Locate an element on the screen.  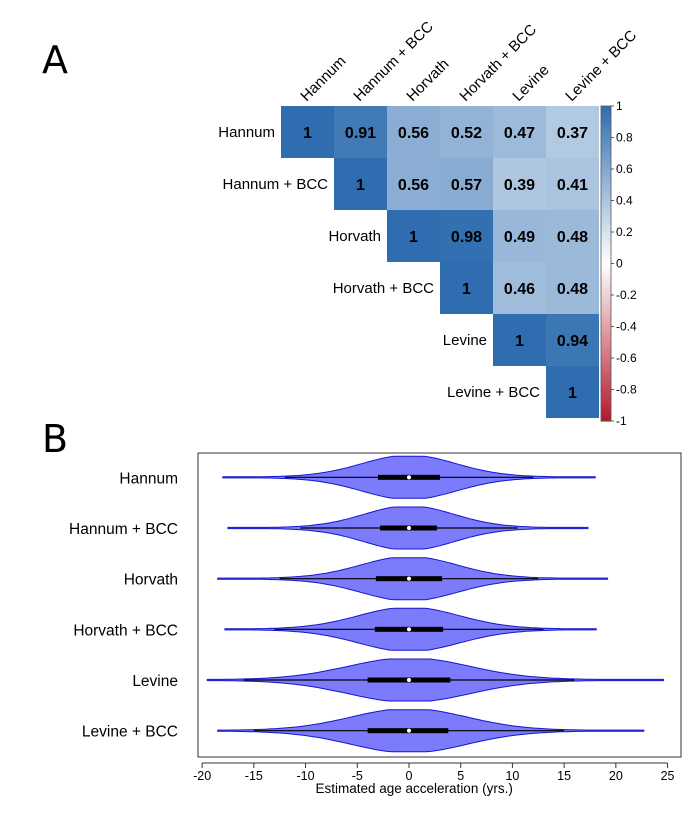
heatmap-cell-label: 0.39 is located at coordinates (519, 185).